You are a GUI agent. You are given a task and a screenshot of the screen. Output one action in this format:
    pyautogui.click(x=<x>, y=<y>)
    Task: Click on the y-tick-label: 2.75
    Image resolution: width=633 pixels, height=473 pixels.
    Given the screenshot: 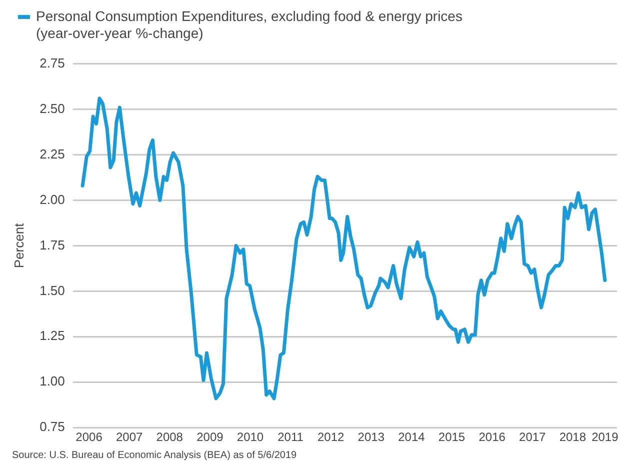 What is the action you would take?
    pyautogui.click(x=52, y=62)
    